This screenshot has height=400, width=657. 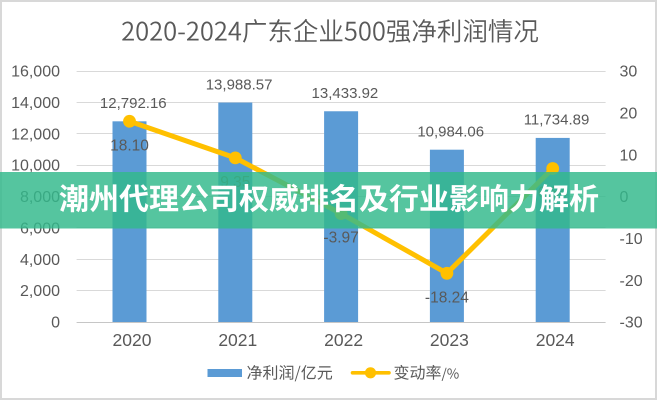 I want to click on svg-text: 2,000, so click(x=40, y=291).